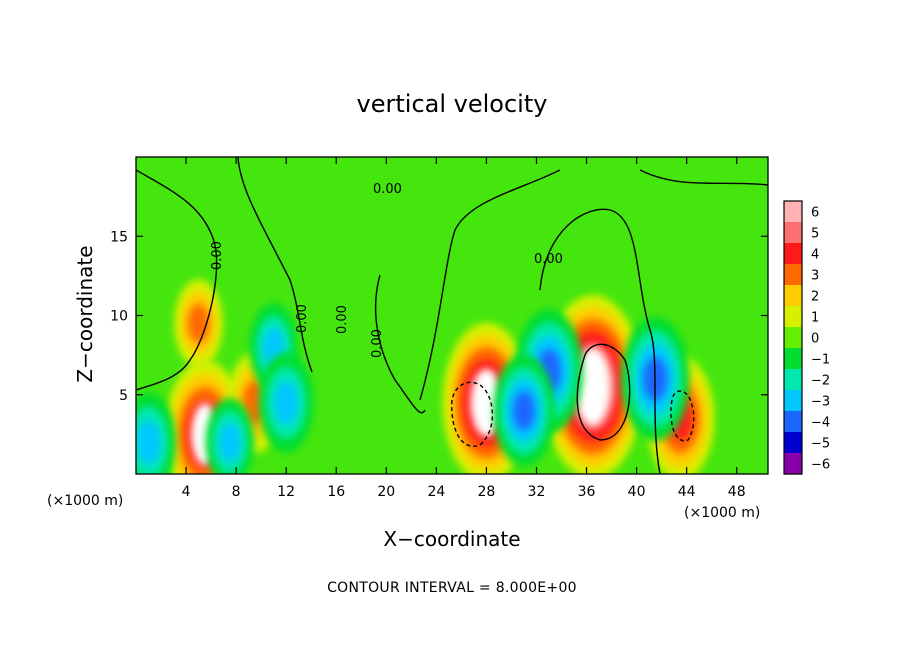 The width and height of the screenshot is (904, 658). I want to click on colorbar-tick-label: 1, so click(815, 318).